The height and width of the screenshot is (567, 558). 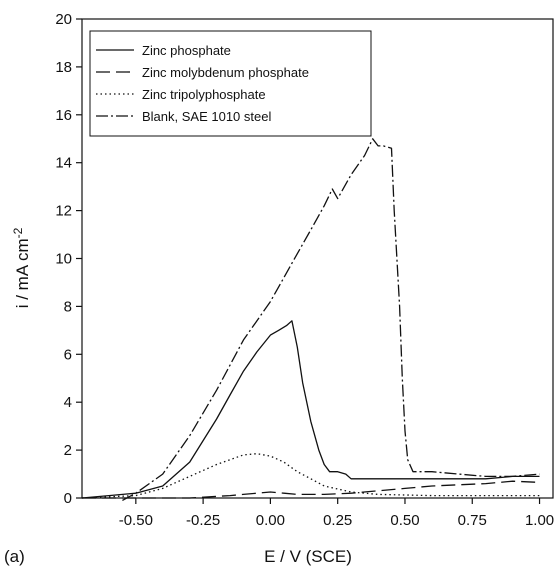 What do you see at coordinates (204, 94) in the screenshot?
I see `legend-label: Zinc tripolyphosphate` at bounding box center [204, 94].